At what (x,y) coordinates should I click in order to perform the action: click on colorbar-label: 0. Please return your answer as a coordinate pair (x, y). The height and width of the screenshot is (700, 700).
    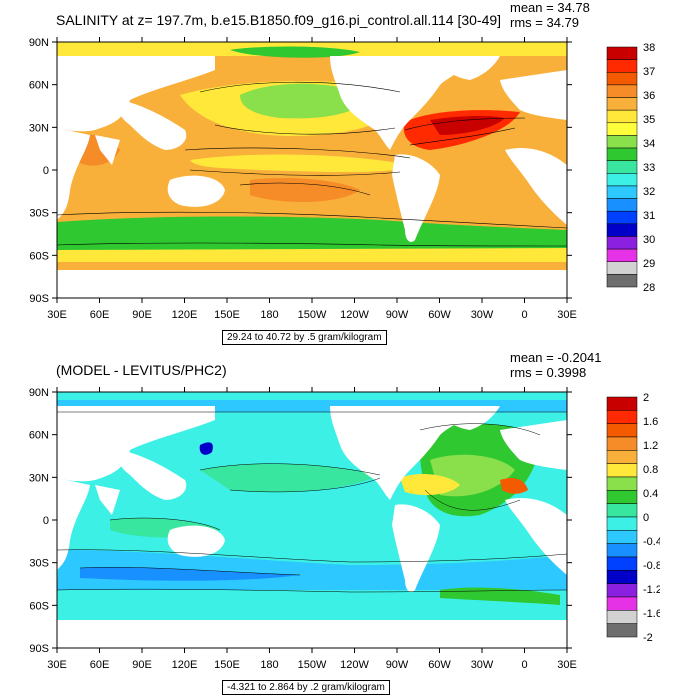
    Looking at the image, I should click on (646, 518).